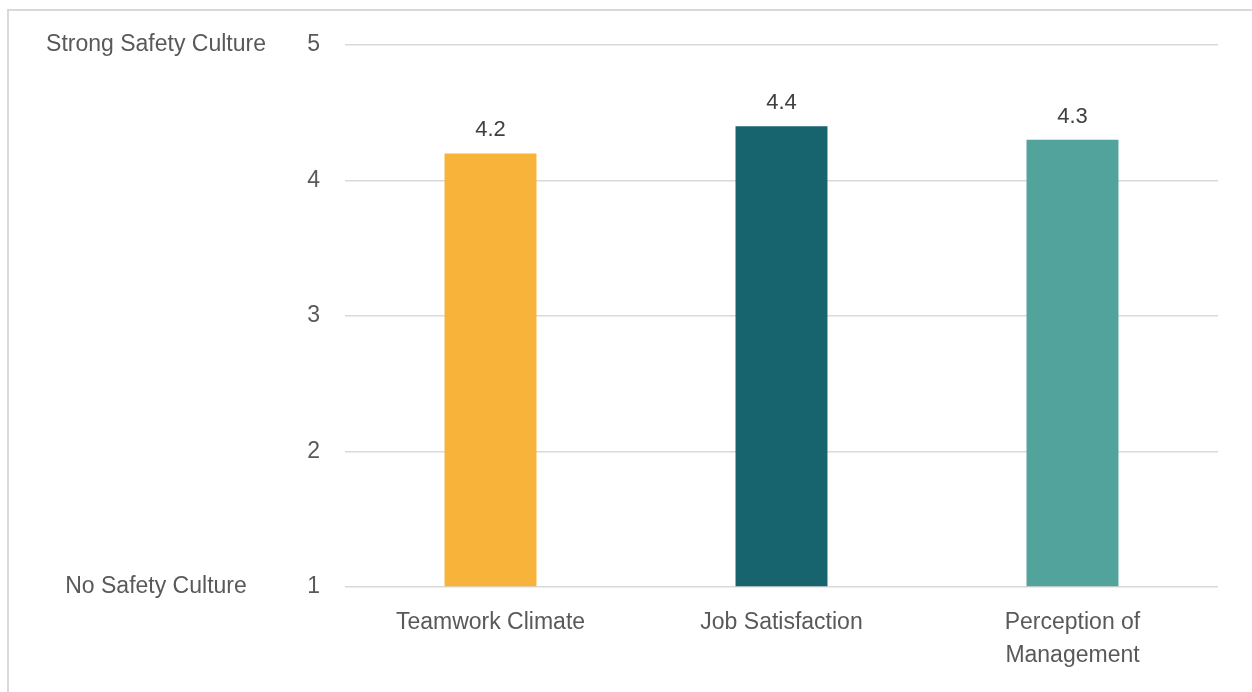  What do you see at coordinates (313, 43) in the screenshot?
I see `y-tick-label: 5` at bounding box center [313, 43].